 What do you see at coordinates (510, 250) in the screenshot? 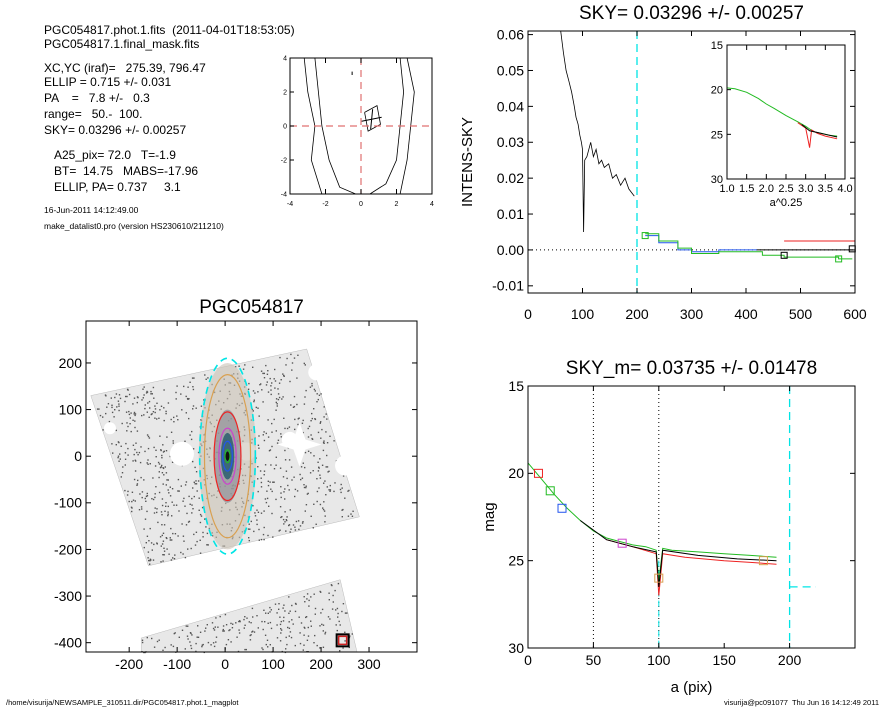
I see `sky-y-label: 0.00` at bounding box center [510, 250].